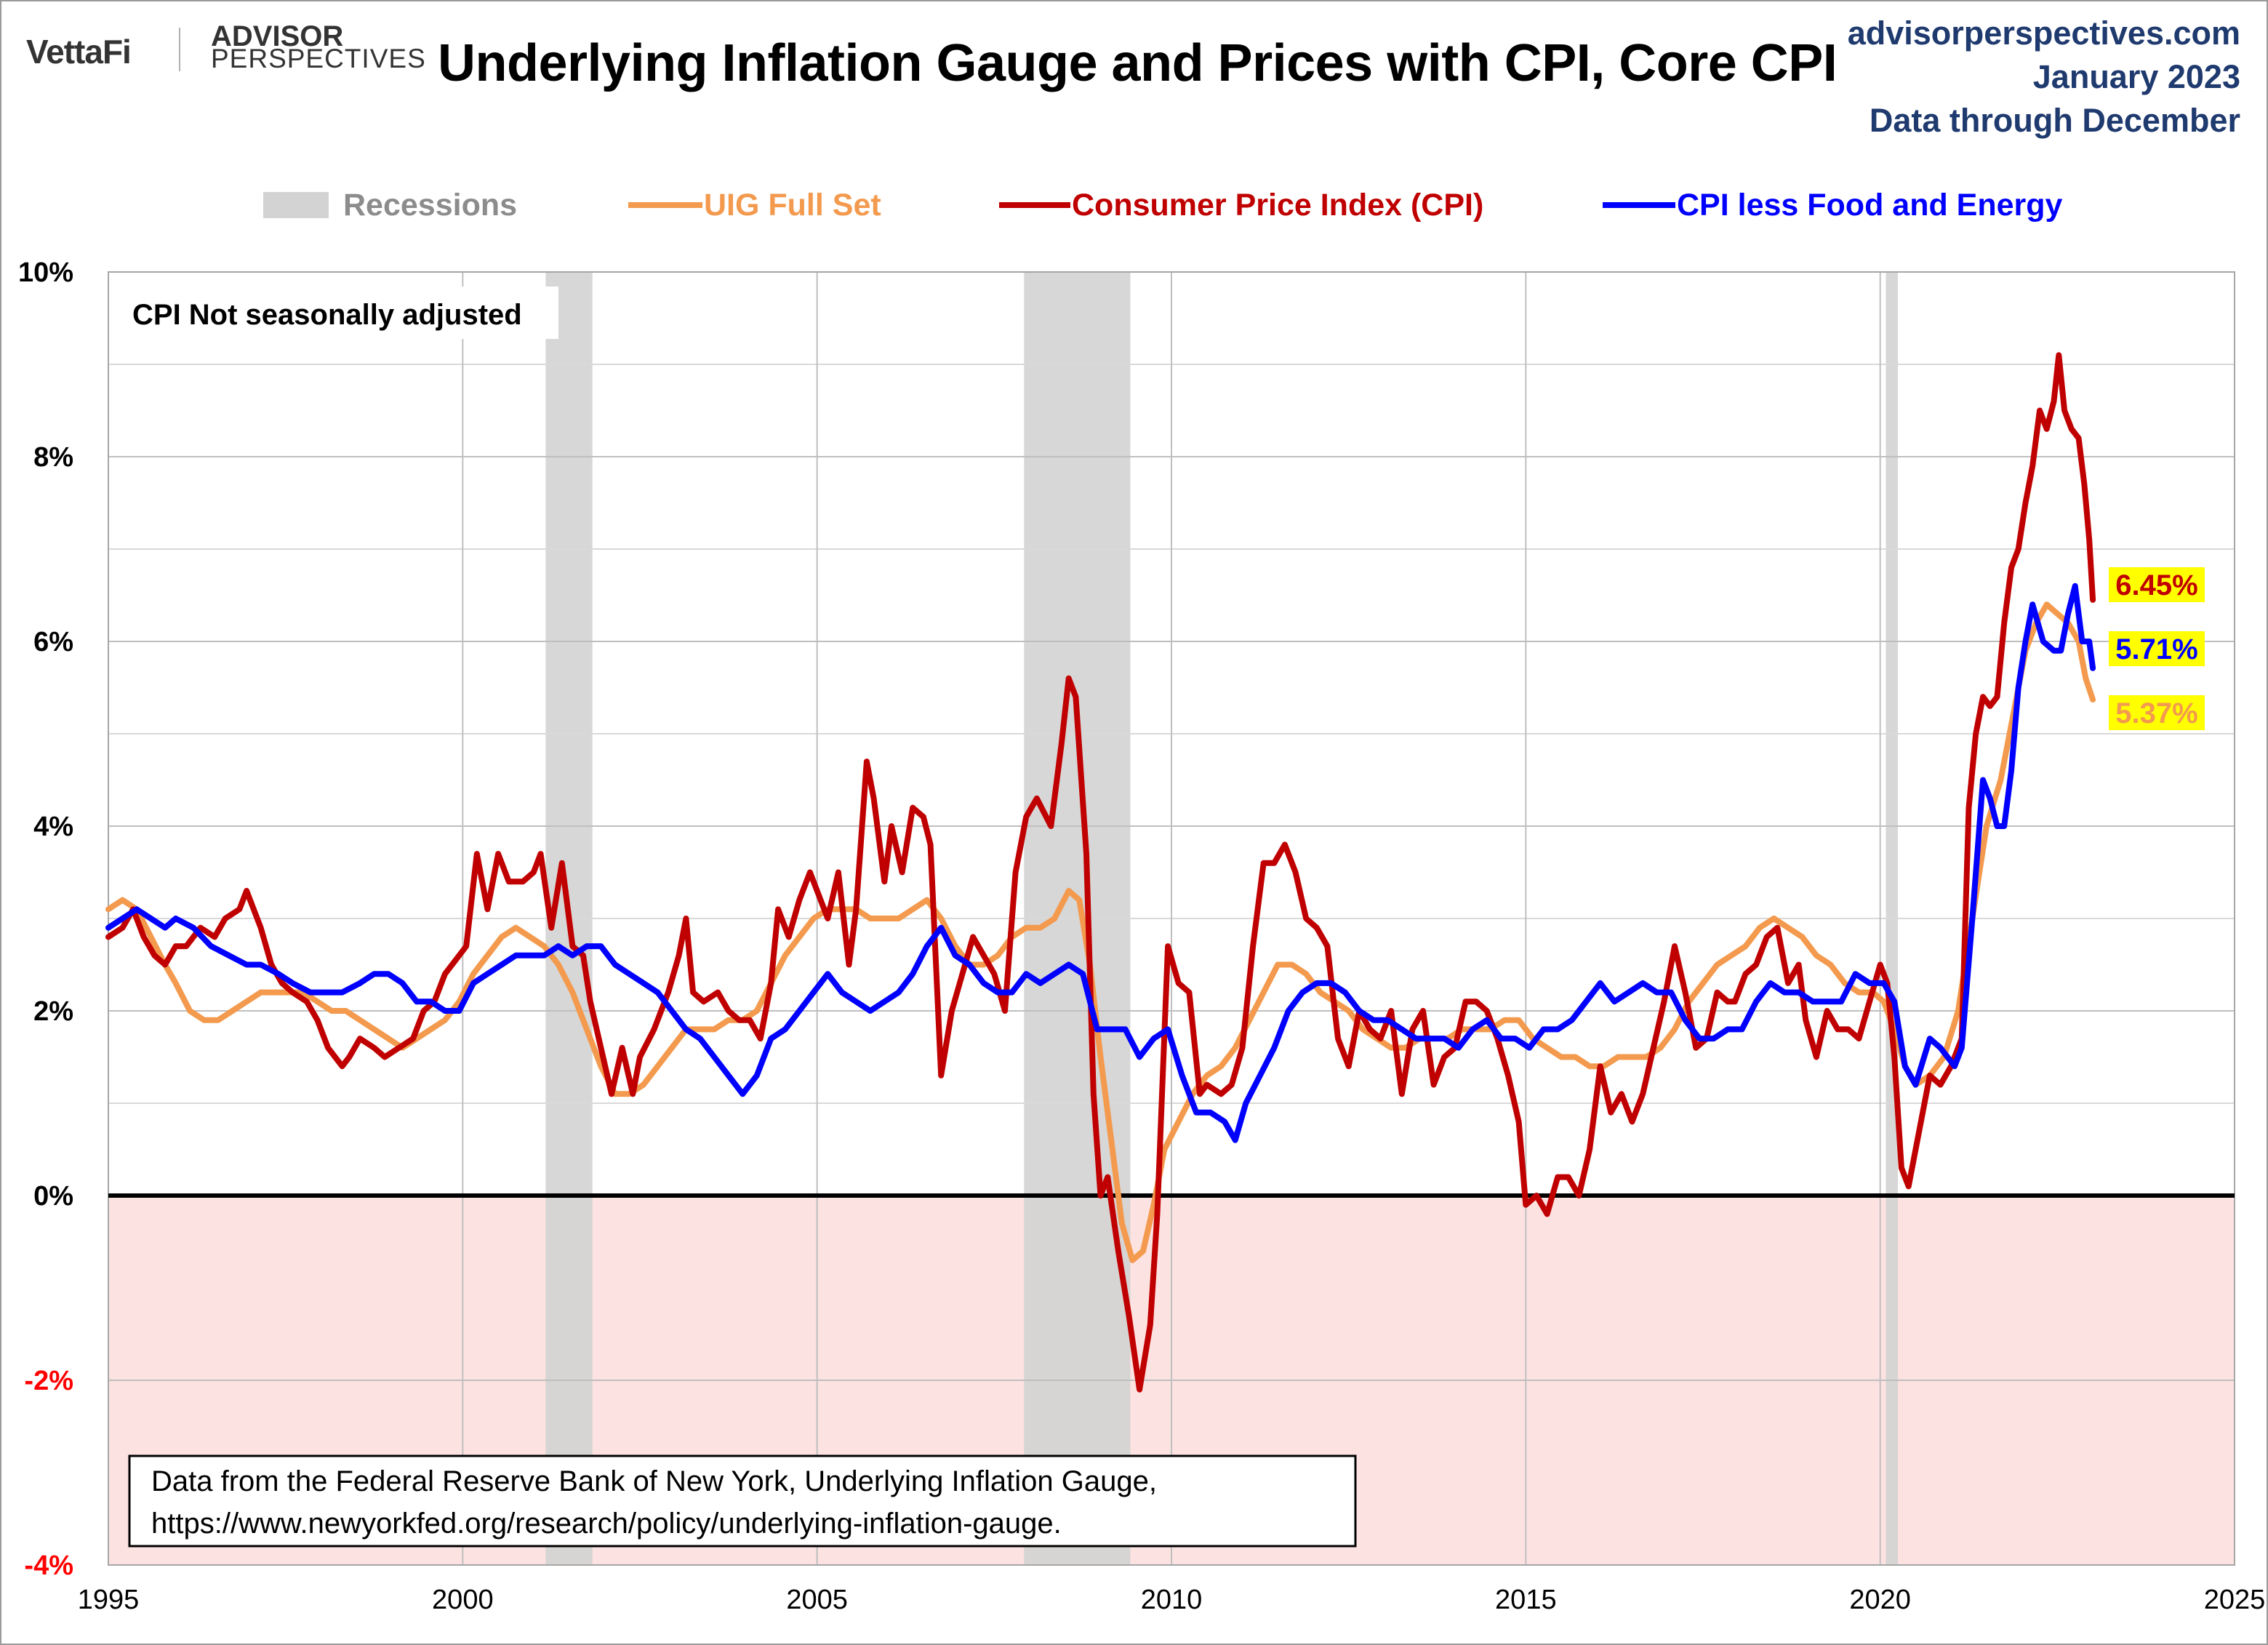 The height and width of the screenshot is (1645, 2268). I want to click on y-tick-label: 6%, so click(53, 642).